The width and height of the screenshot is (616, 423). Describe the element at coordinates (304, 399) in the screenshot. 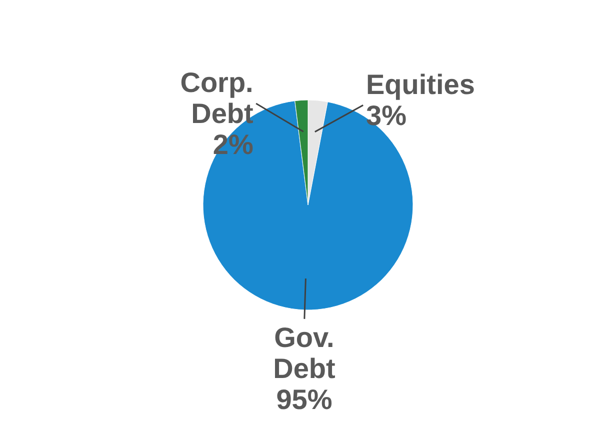

I see `data-label: 95%` at that location.